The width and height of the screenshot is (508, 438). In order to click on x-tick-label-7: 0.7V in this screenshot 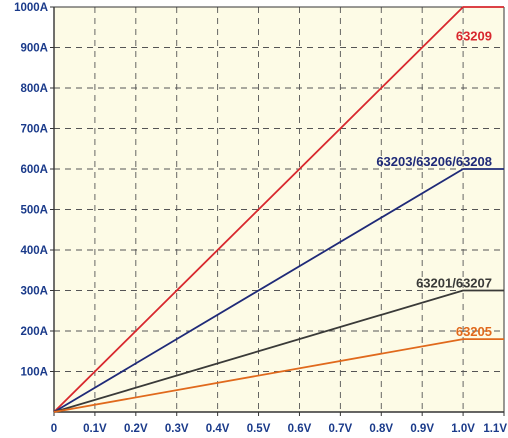, I will do `click(341, 429)`.